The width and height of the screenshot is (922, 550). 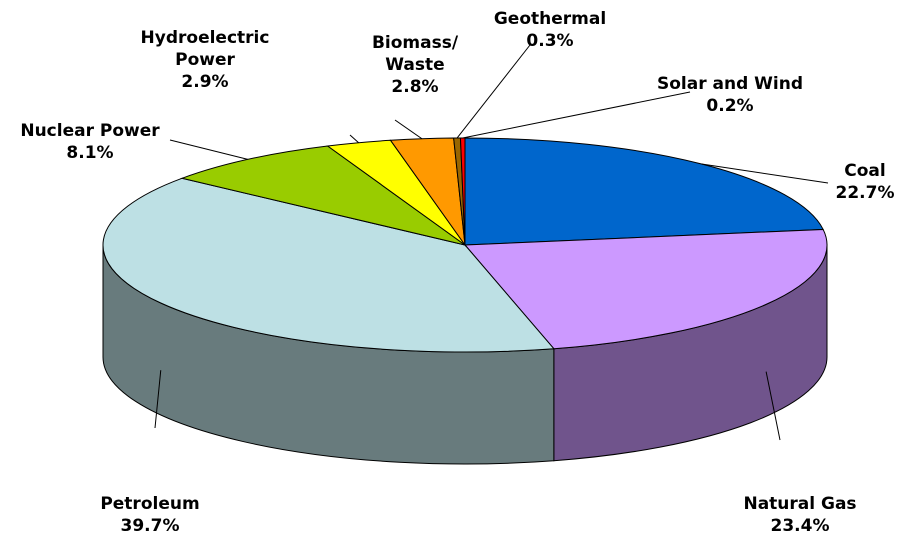 What do you see at coordinates (89, 142) in the screenshot?
I see `slice-label: Nuclear Power 8.1%` at bounding box center [89, 142].